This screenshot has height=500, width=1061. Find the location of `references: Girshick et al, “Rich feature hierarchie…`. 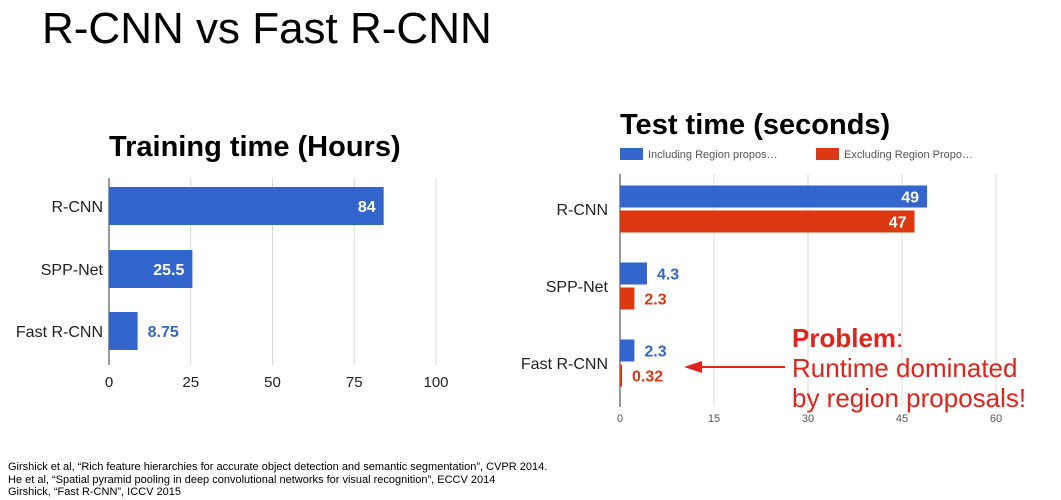

references: Girshick et al, “Rich feature hierarchie… is located at coordinates (277, 480).